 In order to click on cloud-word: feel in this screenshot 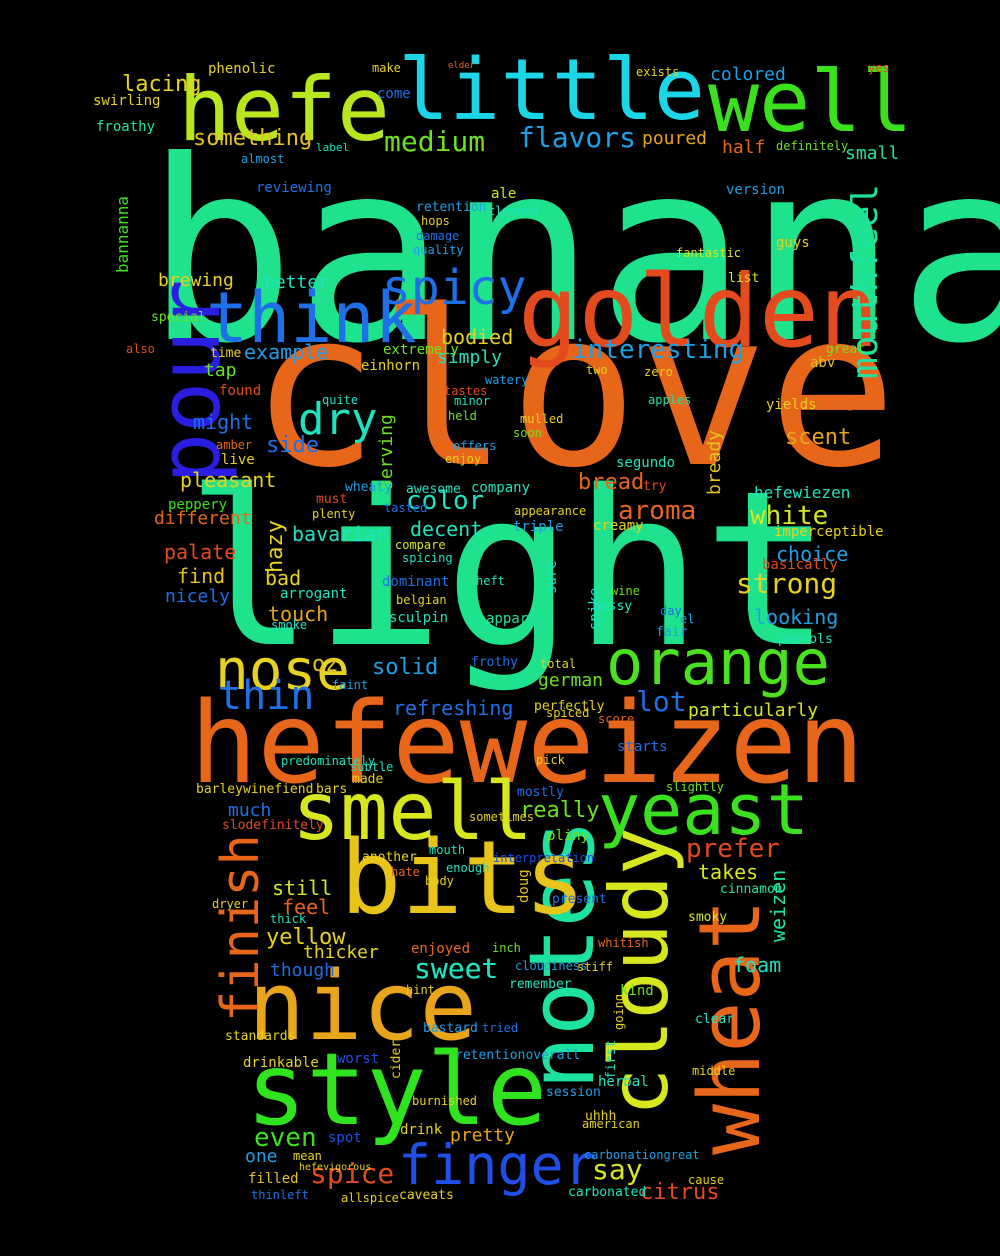, I will do `click(306, 907)`.